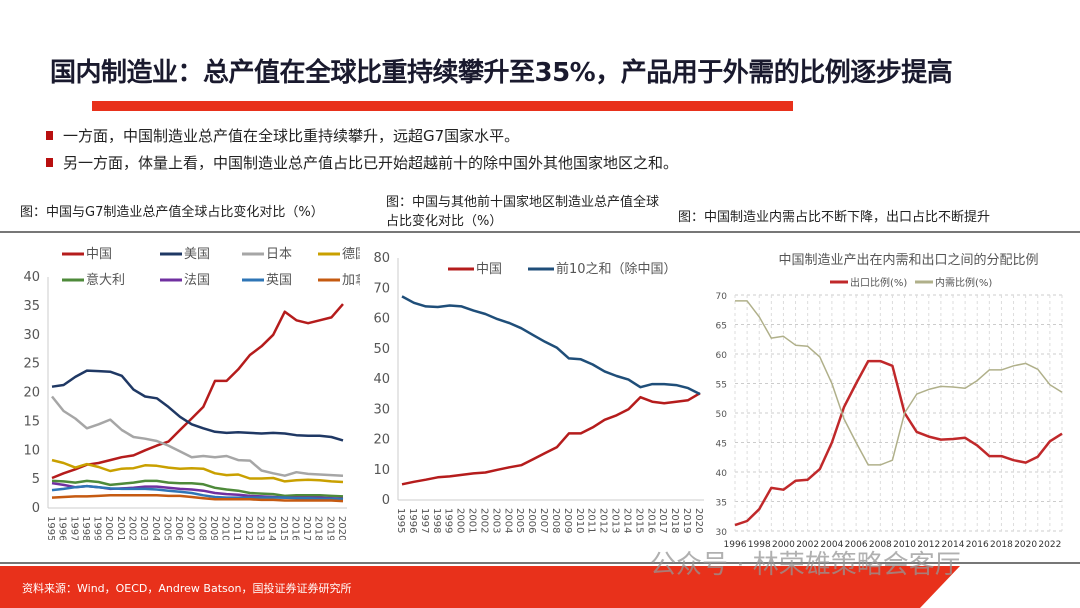 The width and height of the screenshot is (1080, 608). I want to click on chart-title: 中国制造业产出在内需和出口之间的分配比例, so click(908, 260).